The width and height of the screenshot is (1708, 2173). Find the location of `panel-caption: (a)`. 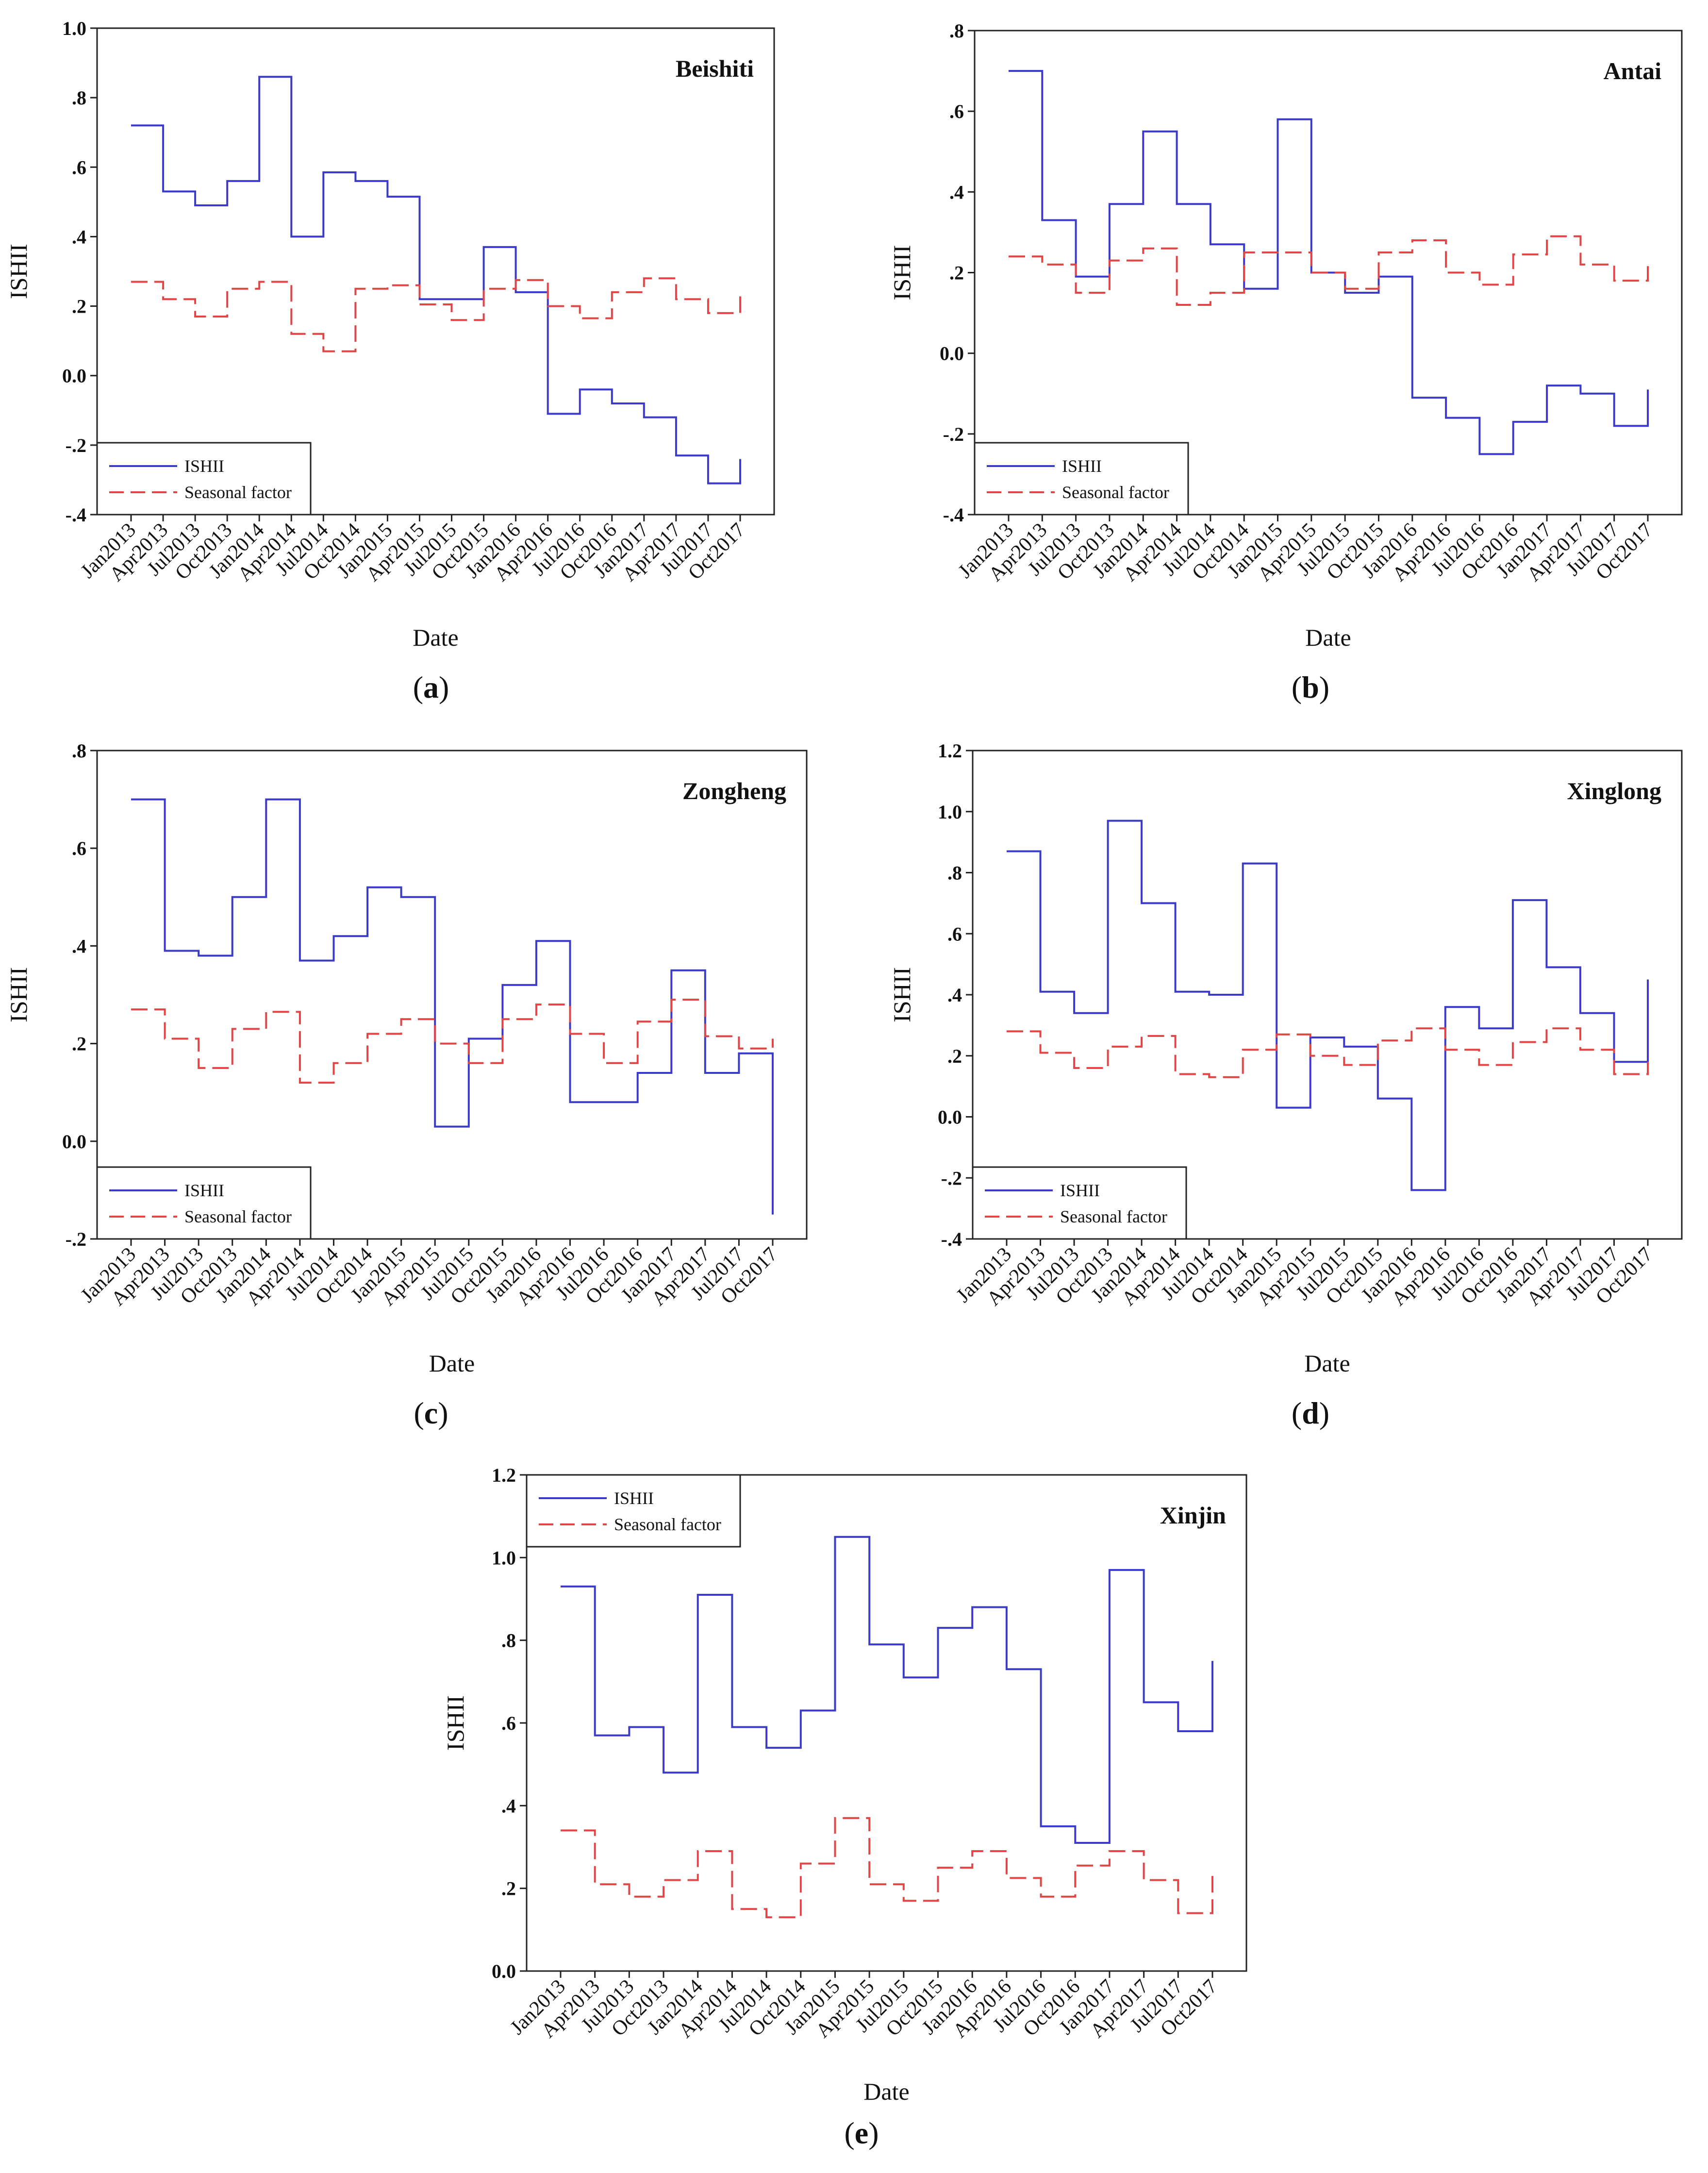

panel-caption: (a) is located at coordinates (431, 687).